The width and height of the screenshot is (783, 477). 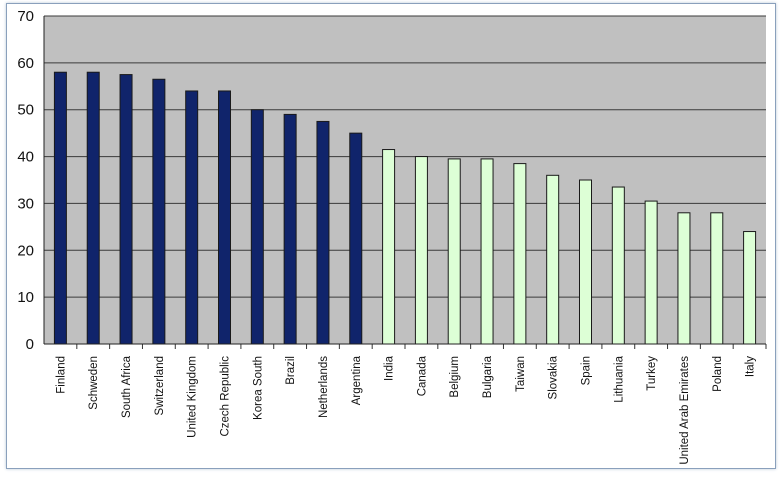 I want to click on x-category-label: Korea South, so click(x=258, y=388).